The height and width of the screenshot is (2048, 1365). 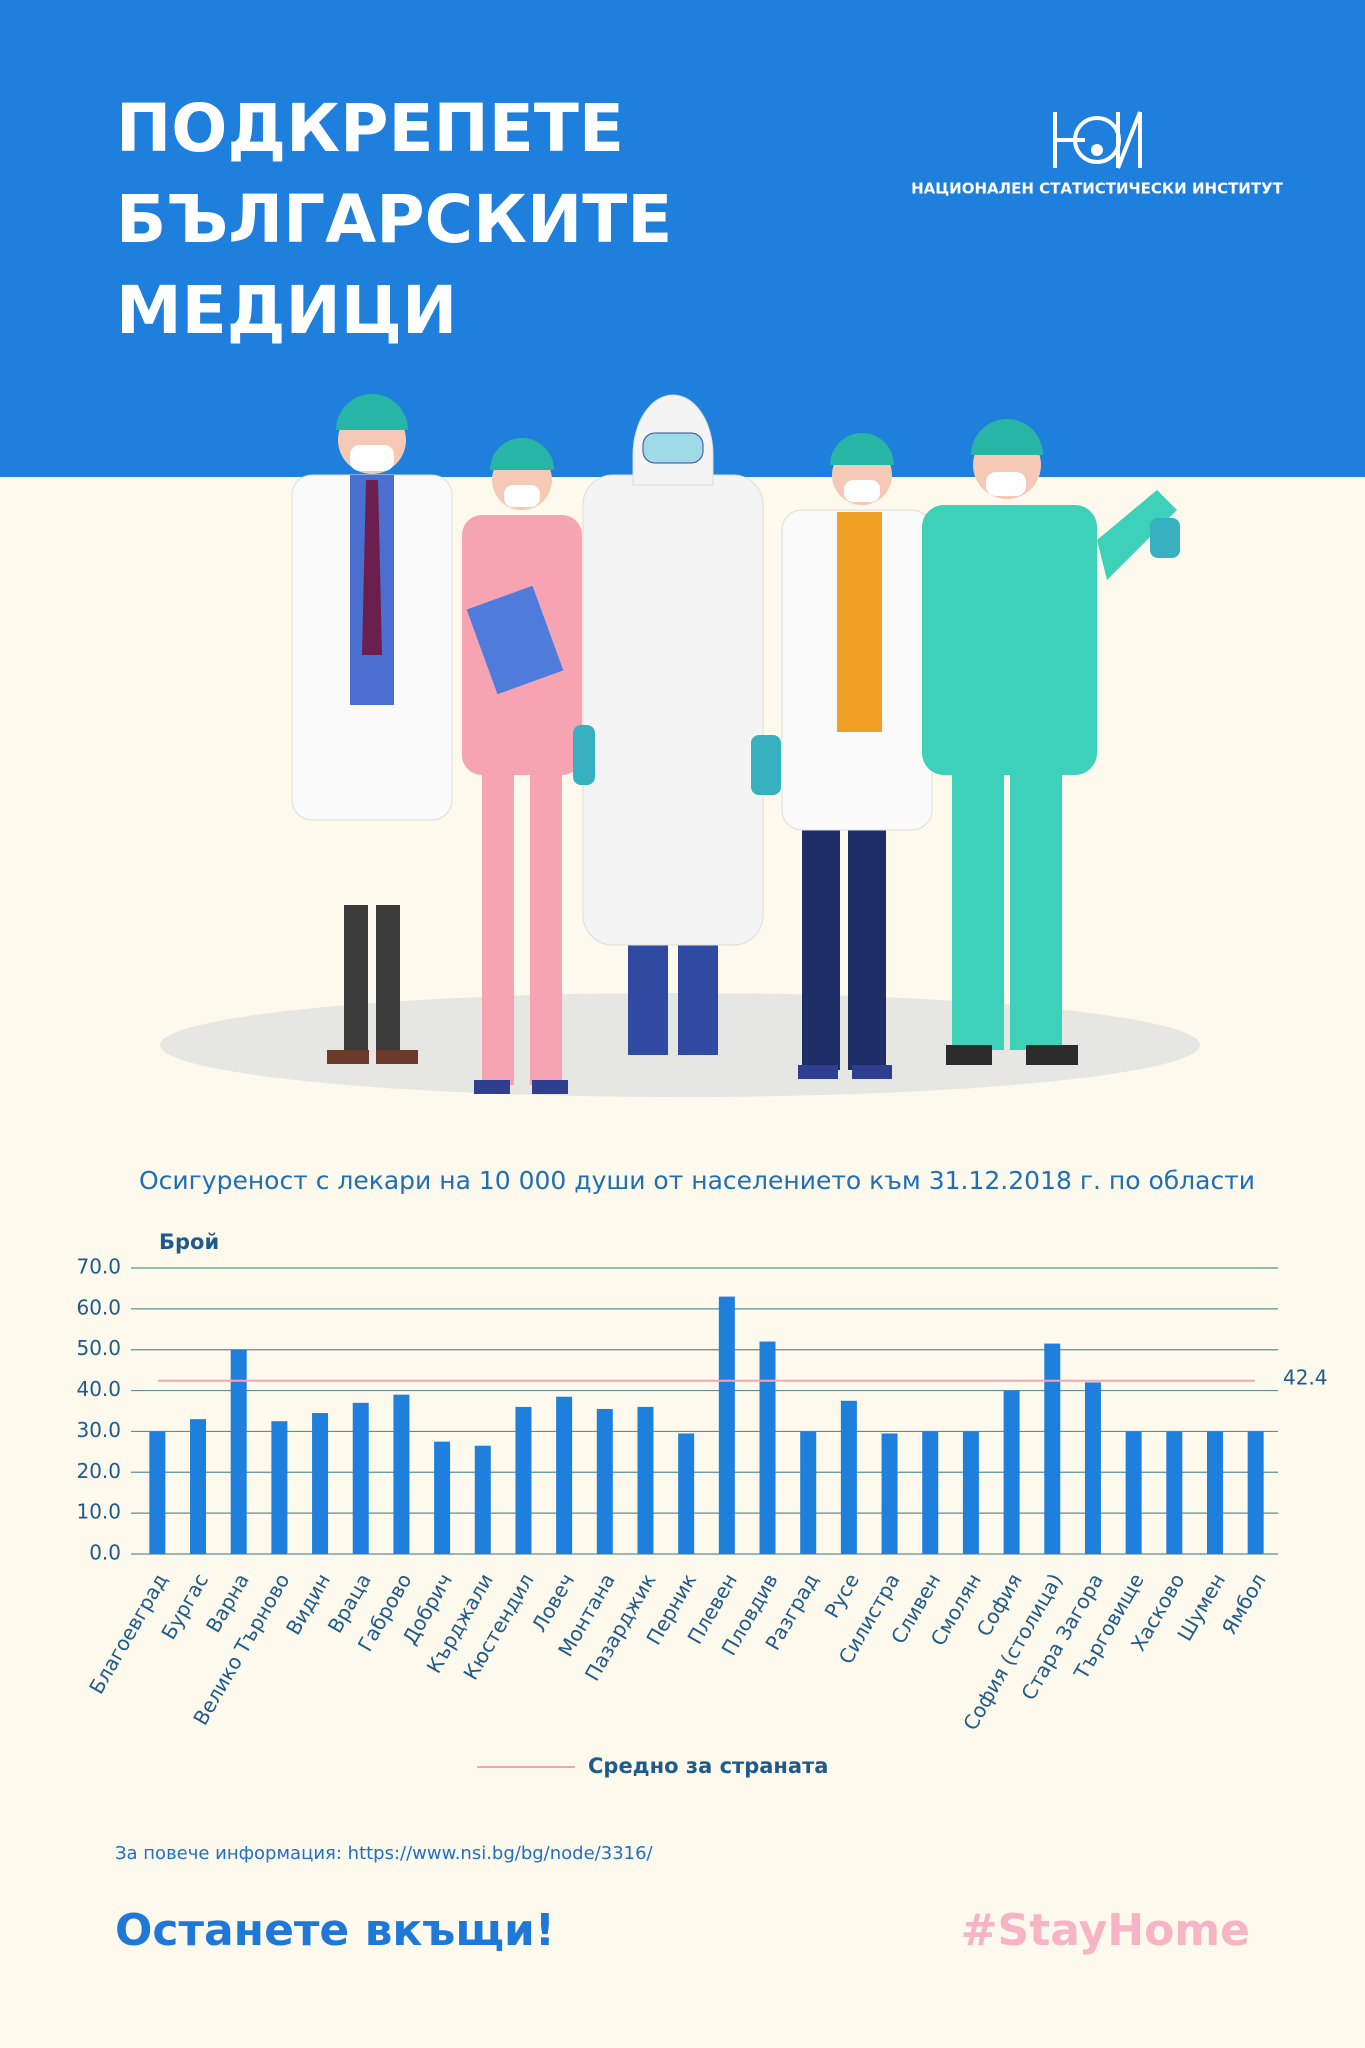 What do you see at coordinates (98, 1307) in the screenshot?
I see `y-tick-label: 60.0` at bounding box center [98, 1307].